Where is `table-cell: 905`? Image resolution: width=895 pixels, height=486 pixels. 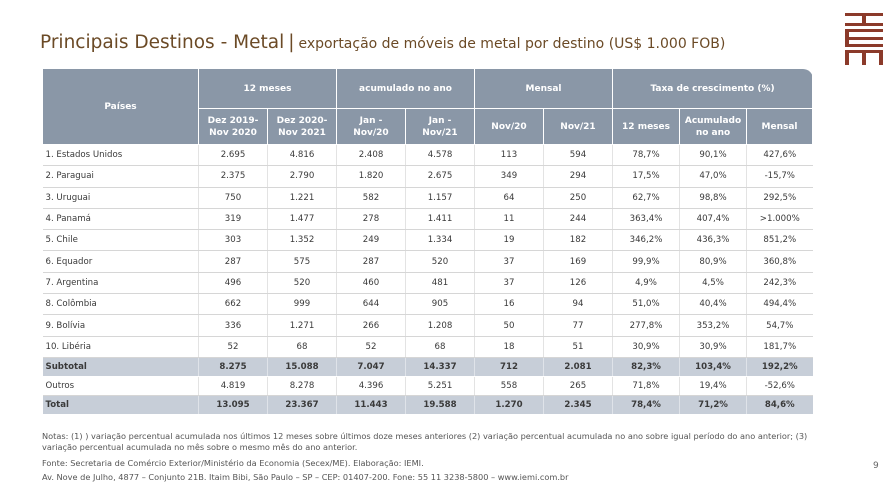 table-cell: 905 is located at coordinates (440, 304).